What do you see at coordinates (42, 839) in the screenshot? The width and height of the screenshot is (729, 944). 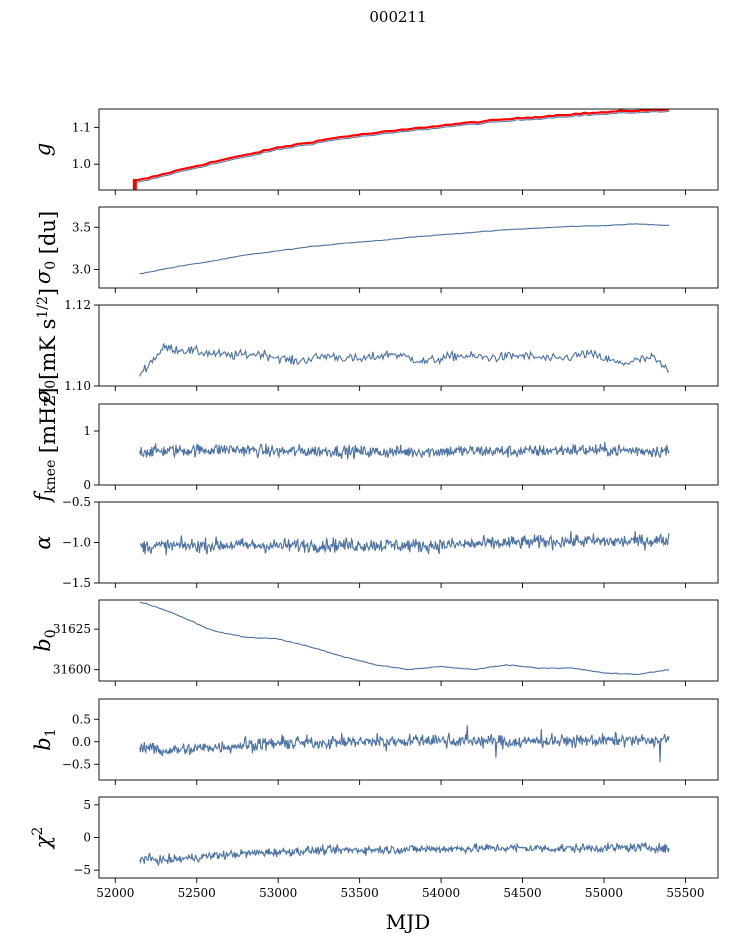 I see `y-axis-label: χ2` at bounding box center [42, 839].